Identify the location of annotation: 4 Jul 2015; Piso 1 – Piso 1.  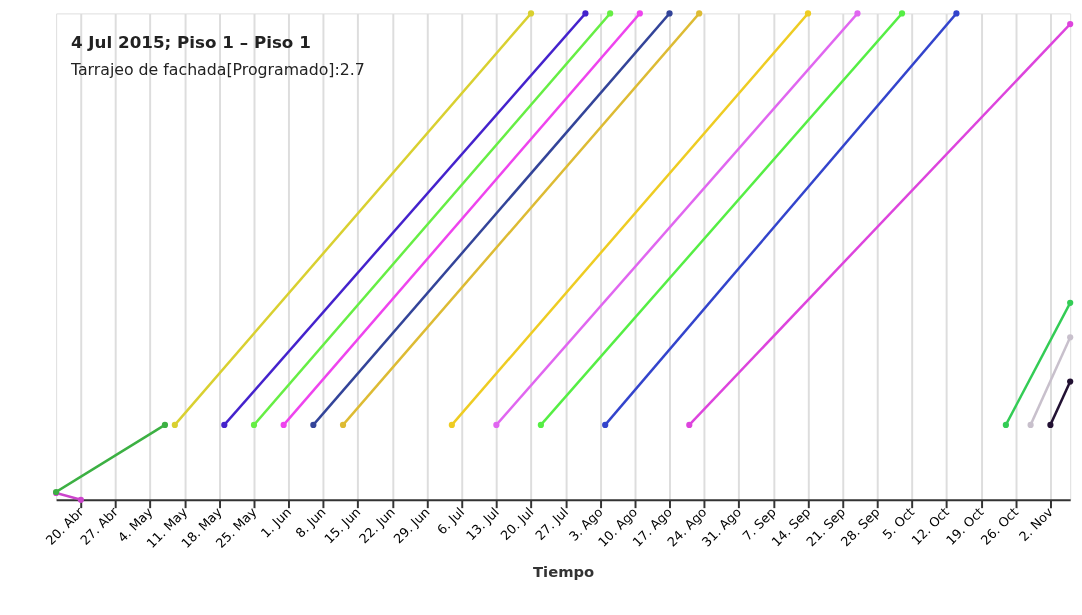
(190, 41).